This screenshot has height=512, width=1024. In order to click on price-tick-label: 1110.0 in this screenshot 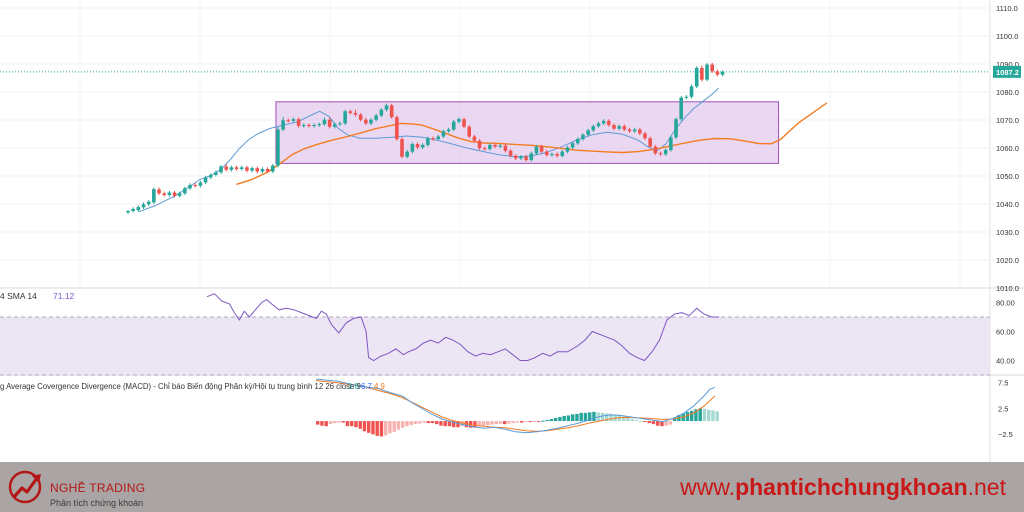, I will do `click(1007, 8)`.